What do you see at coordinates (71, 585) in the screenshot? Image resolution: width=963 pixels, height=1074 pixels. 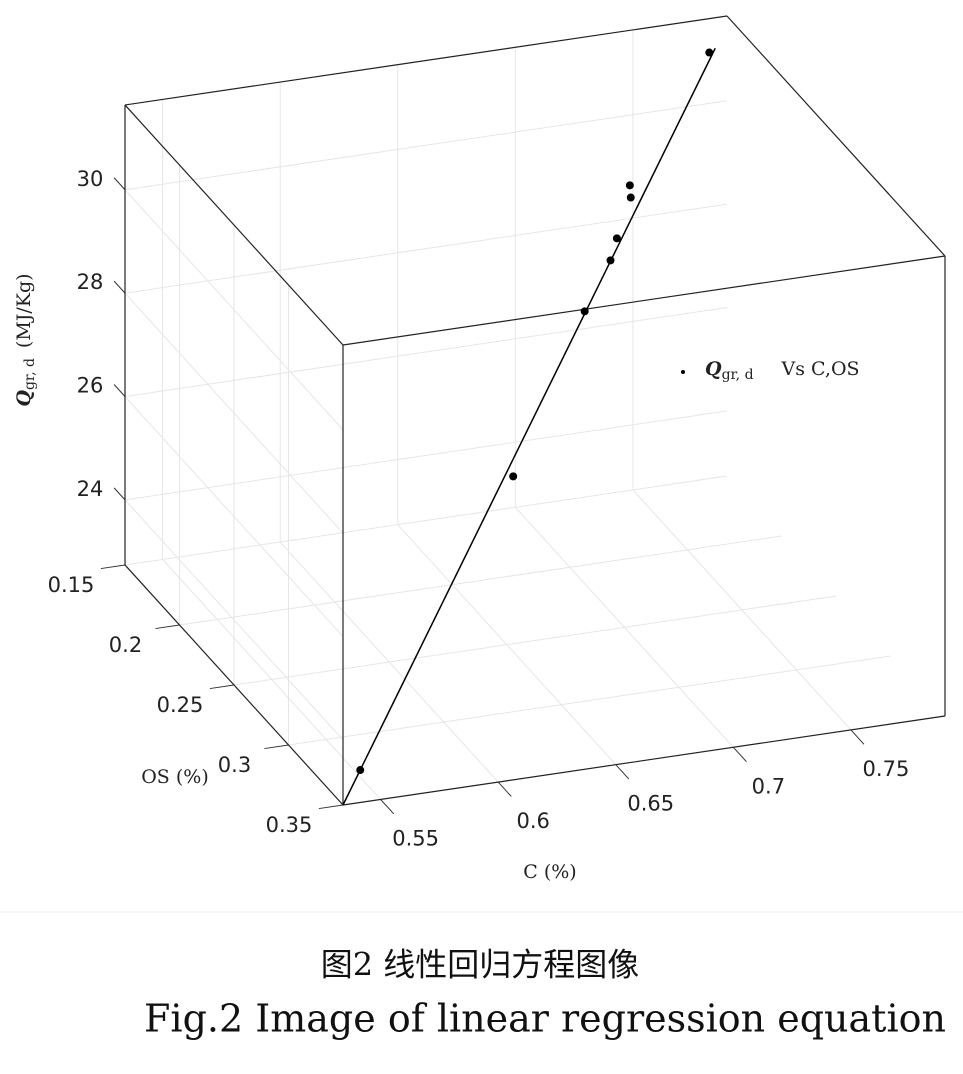 I see `y-tick-label: 0.15` at bounding box center [71, 585].